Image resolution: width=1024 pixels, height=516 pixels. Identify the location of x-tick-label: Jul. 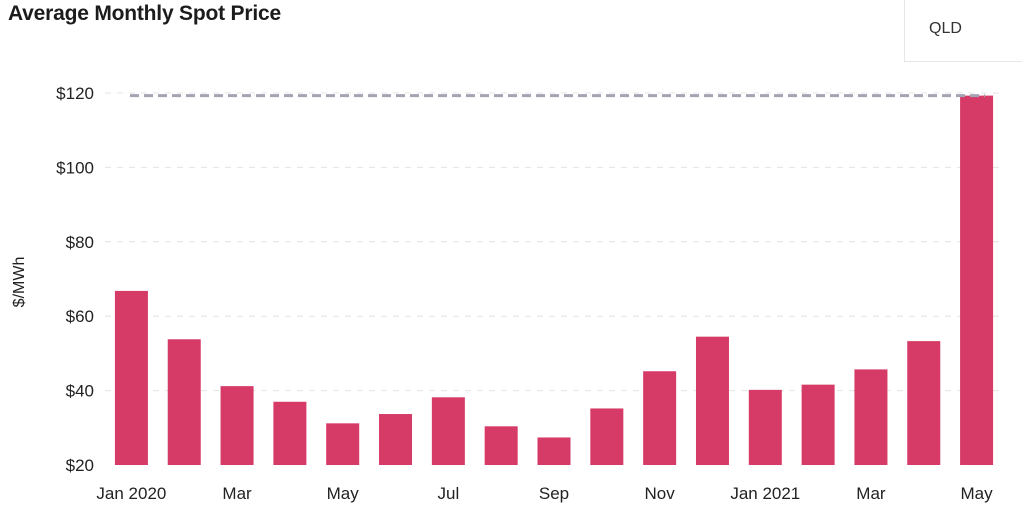
(448, 493).